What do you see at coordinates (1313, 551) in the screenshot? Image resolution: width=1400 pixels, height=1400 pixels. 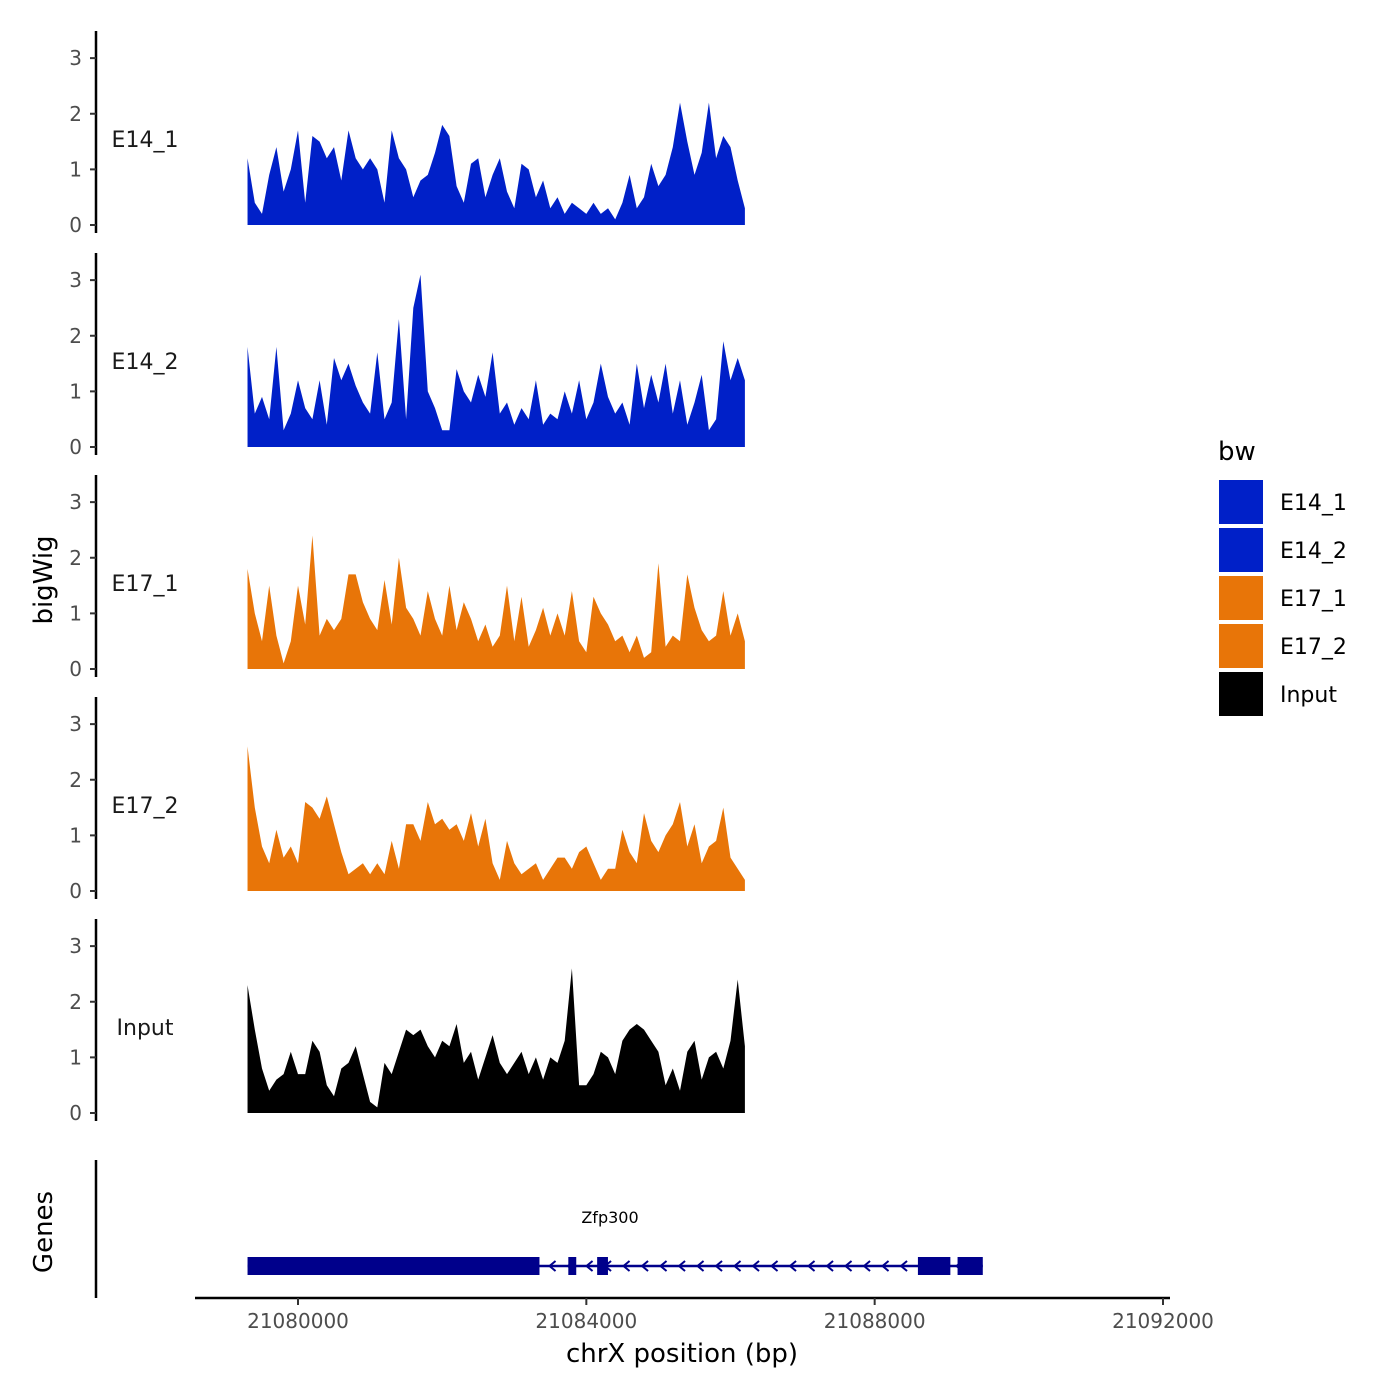 I see `legend-label-E14_2: E14_2` at bounding box center [1313, 551].